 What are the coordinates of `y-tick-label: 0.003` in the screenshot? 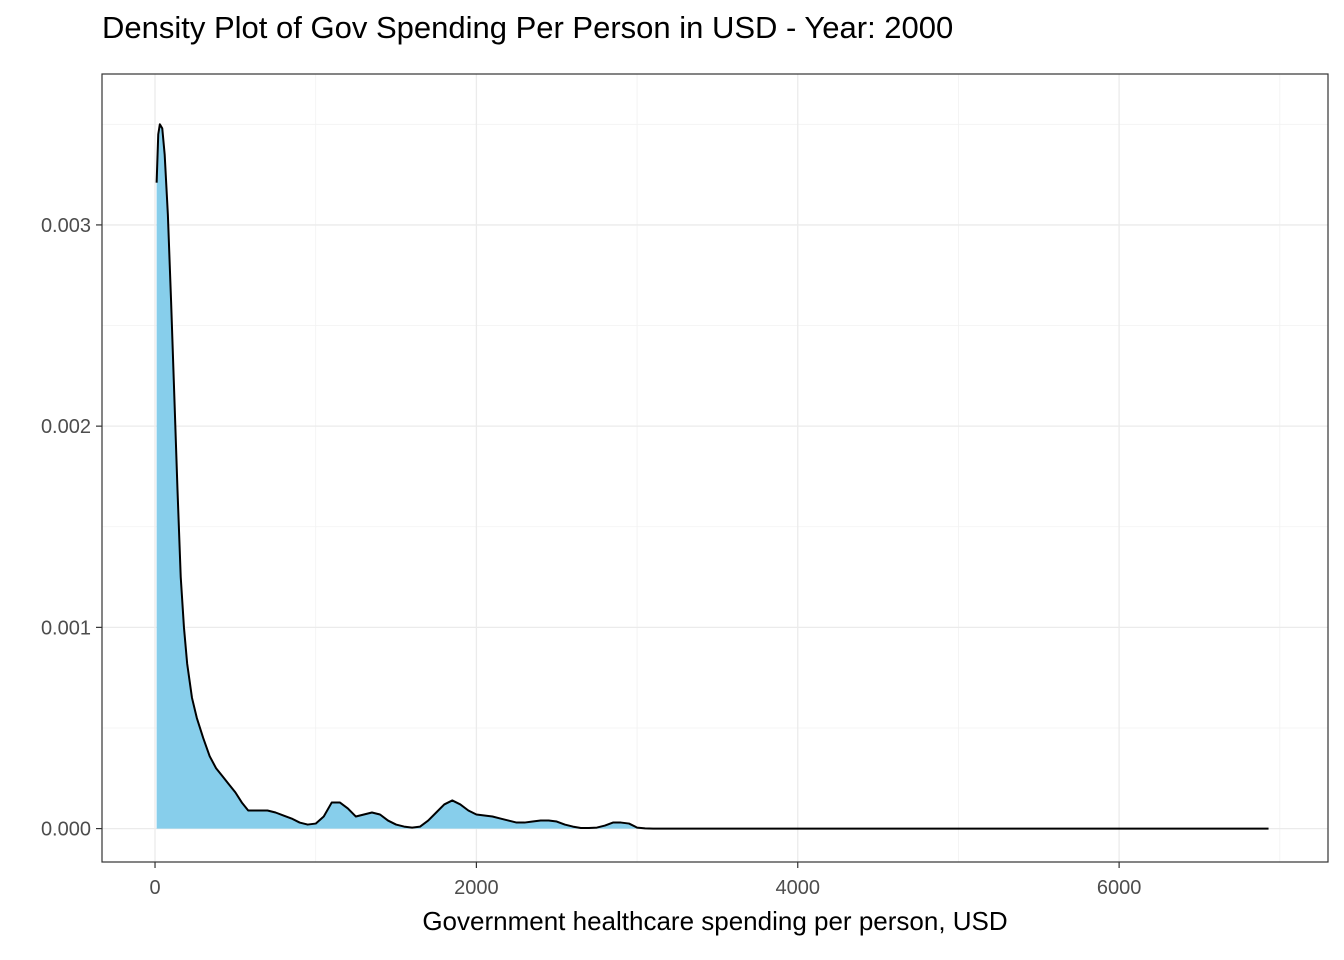 It's located at (66, 226).